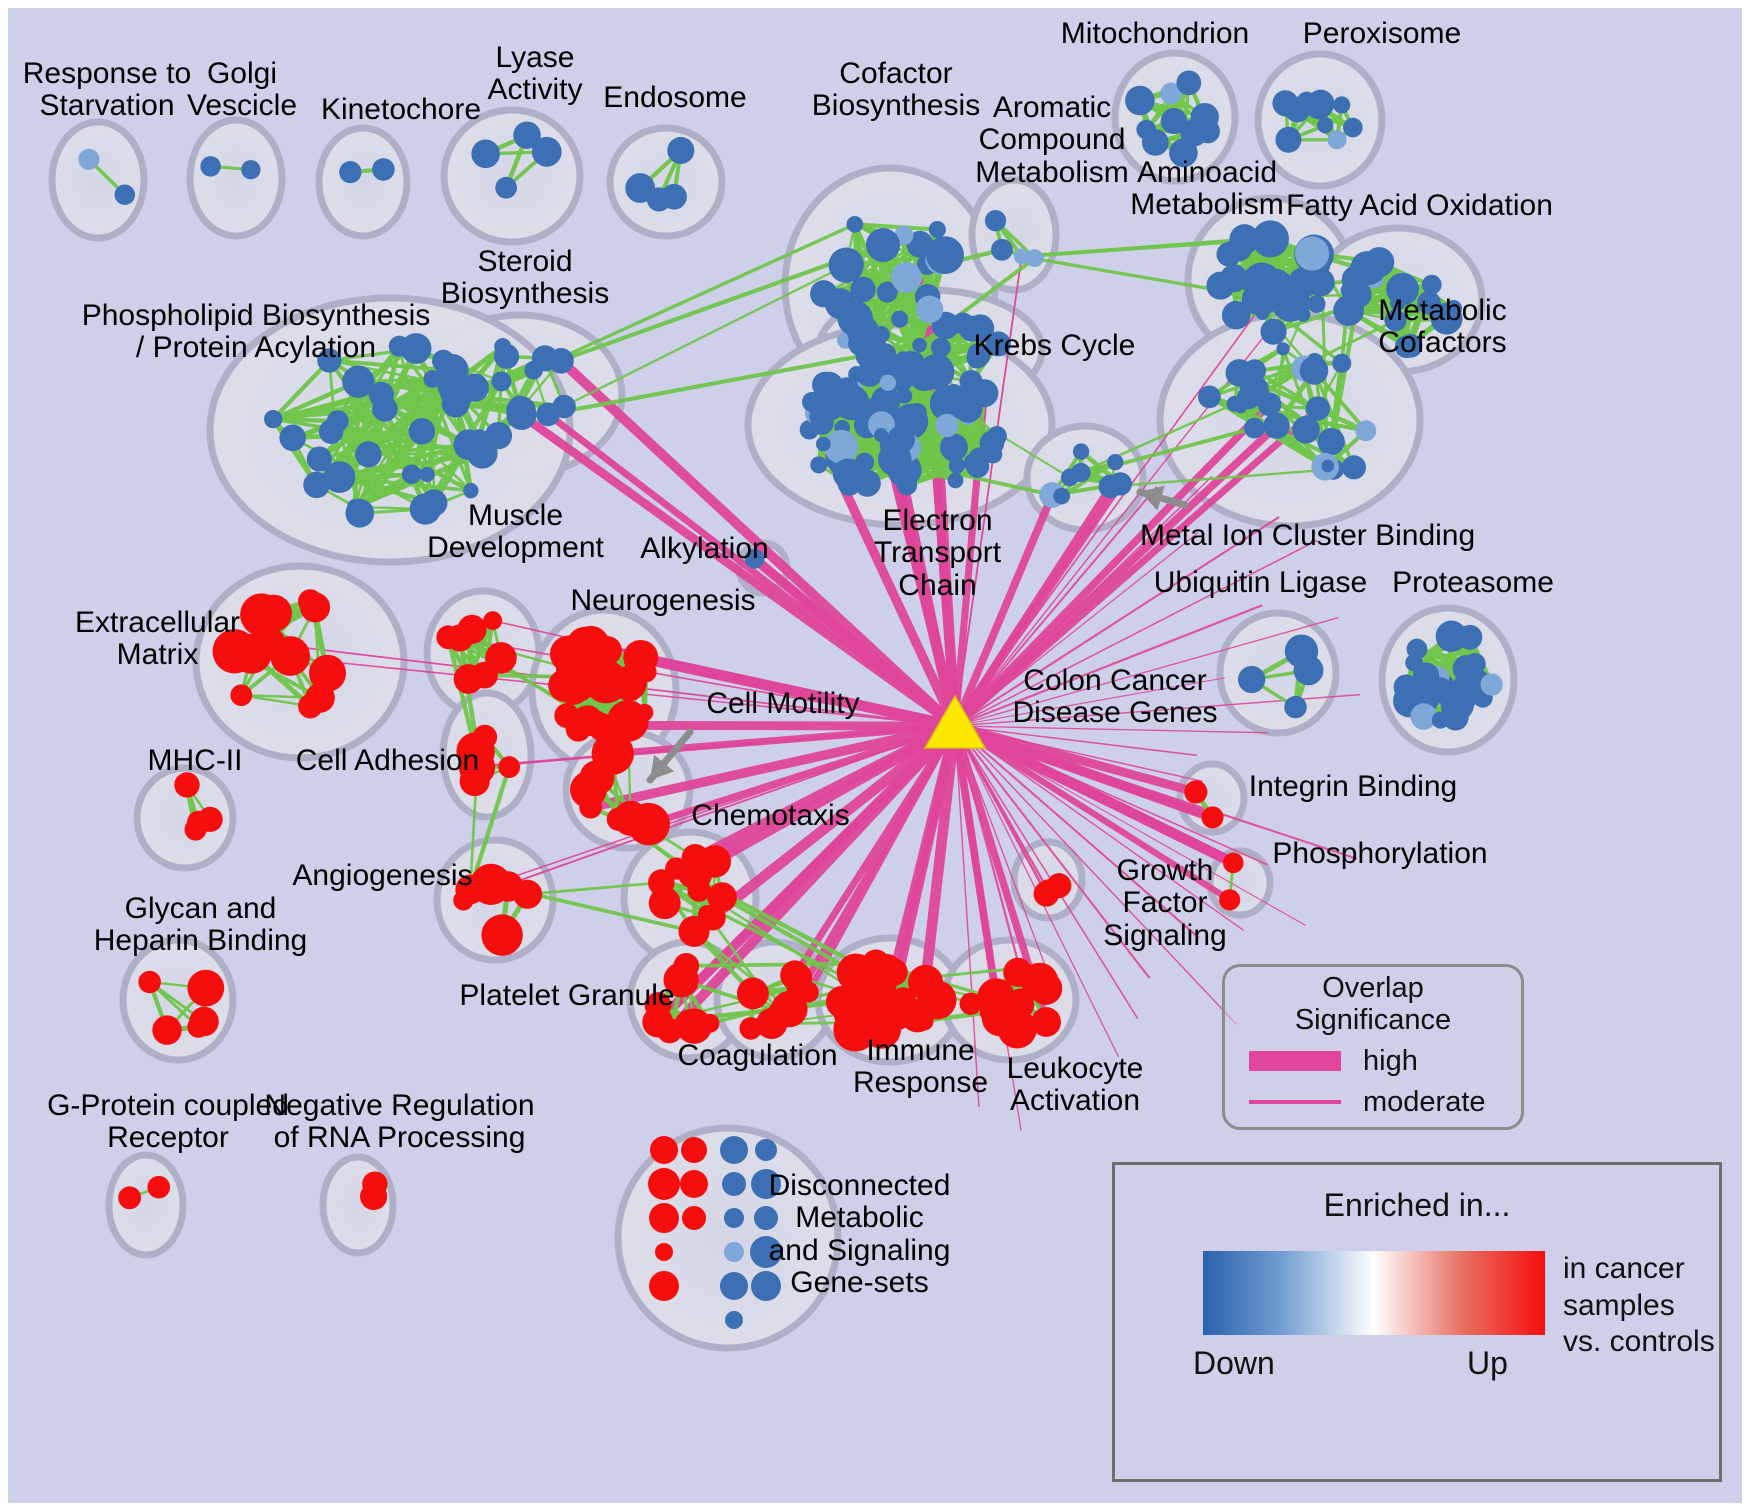 Image resolution: width=1750 pixels, height=1507 pixels. Describe the element at coordinates (1487, 1363) in the screenshot. I see `enrichment-up-label: Up` at that location.